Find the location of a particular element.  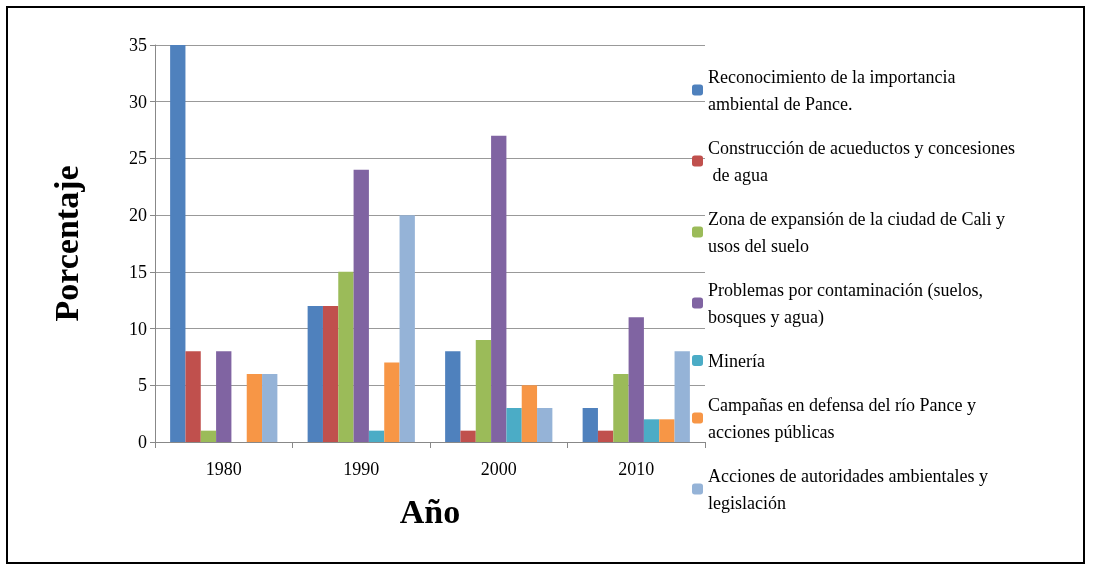

y-tick-label: 30 is located at coordinates (138, 101).